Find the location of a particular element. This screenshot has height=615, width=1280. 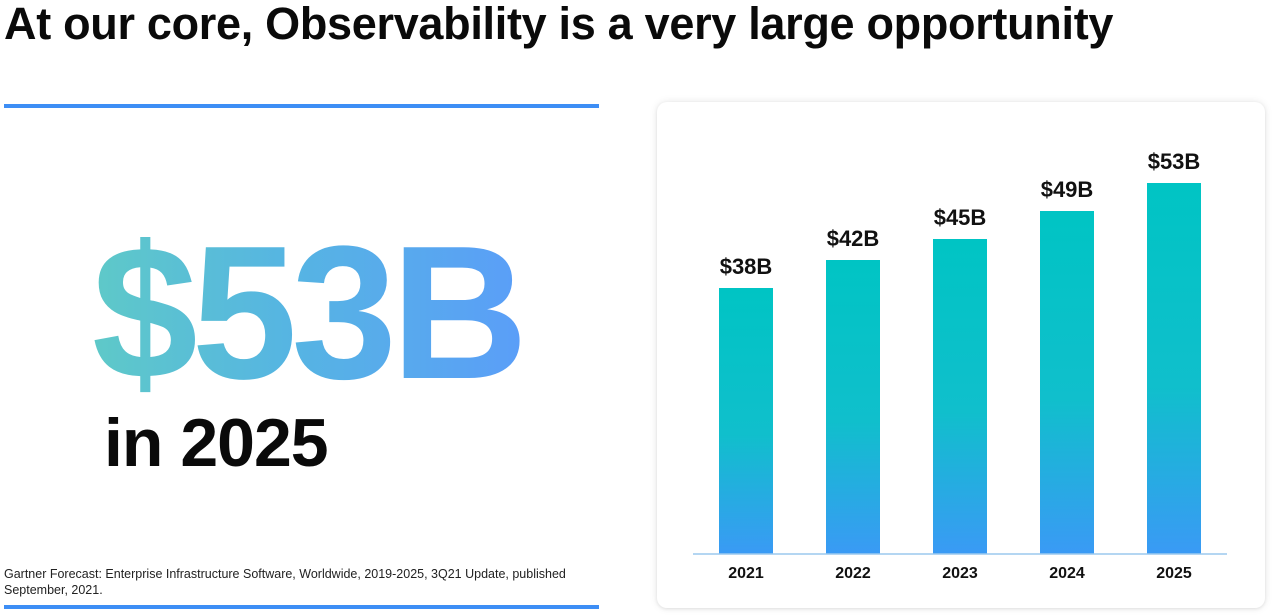

x-tick-label-2025: 2025 is located at coordinates (1174, 573).